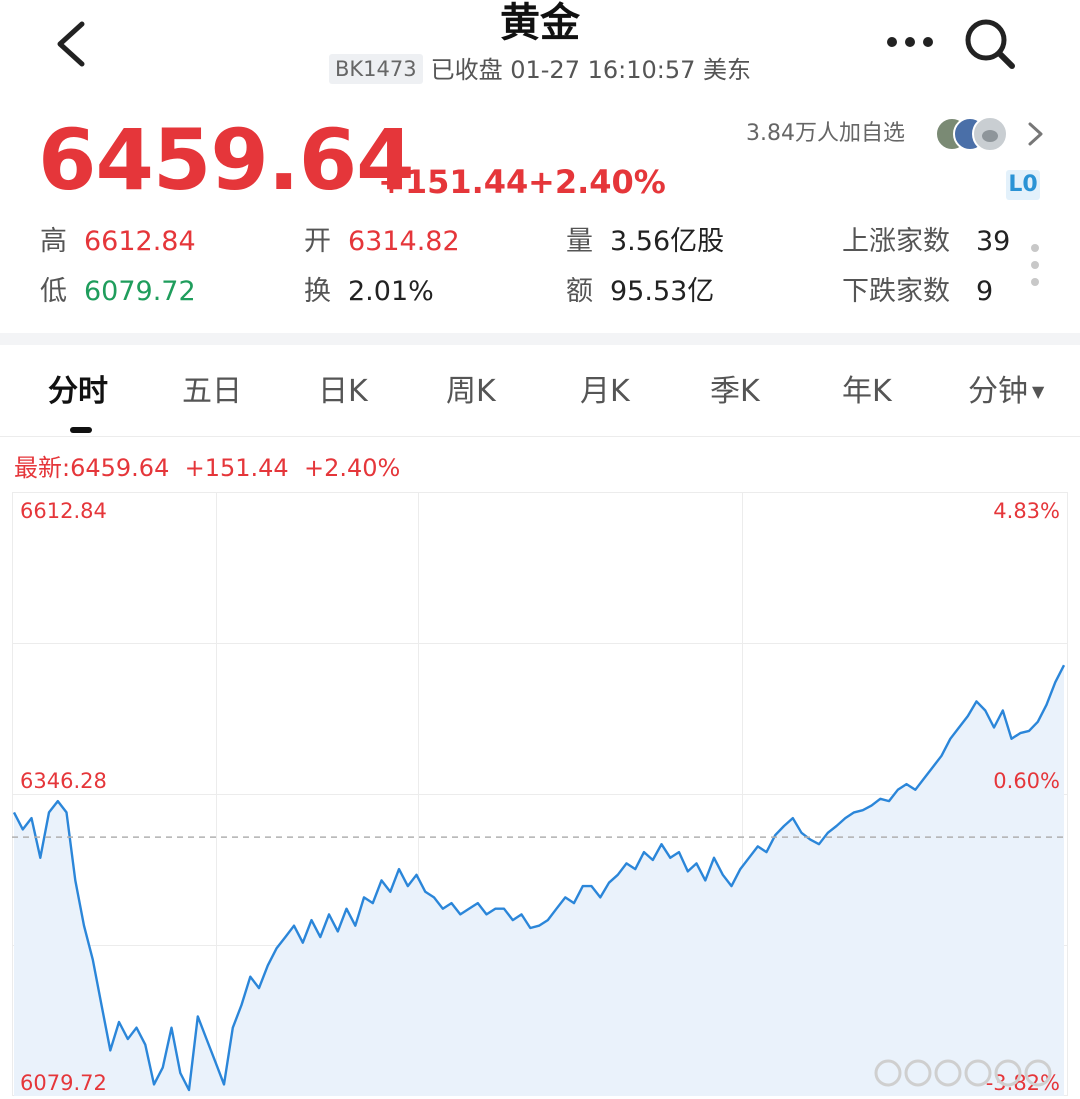  Describe the element at coordinates (896, 291) in the screenshot. I see `stat-label: 下跌家数` at that location.